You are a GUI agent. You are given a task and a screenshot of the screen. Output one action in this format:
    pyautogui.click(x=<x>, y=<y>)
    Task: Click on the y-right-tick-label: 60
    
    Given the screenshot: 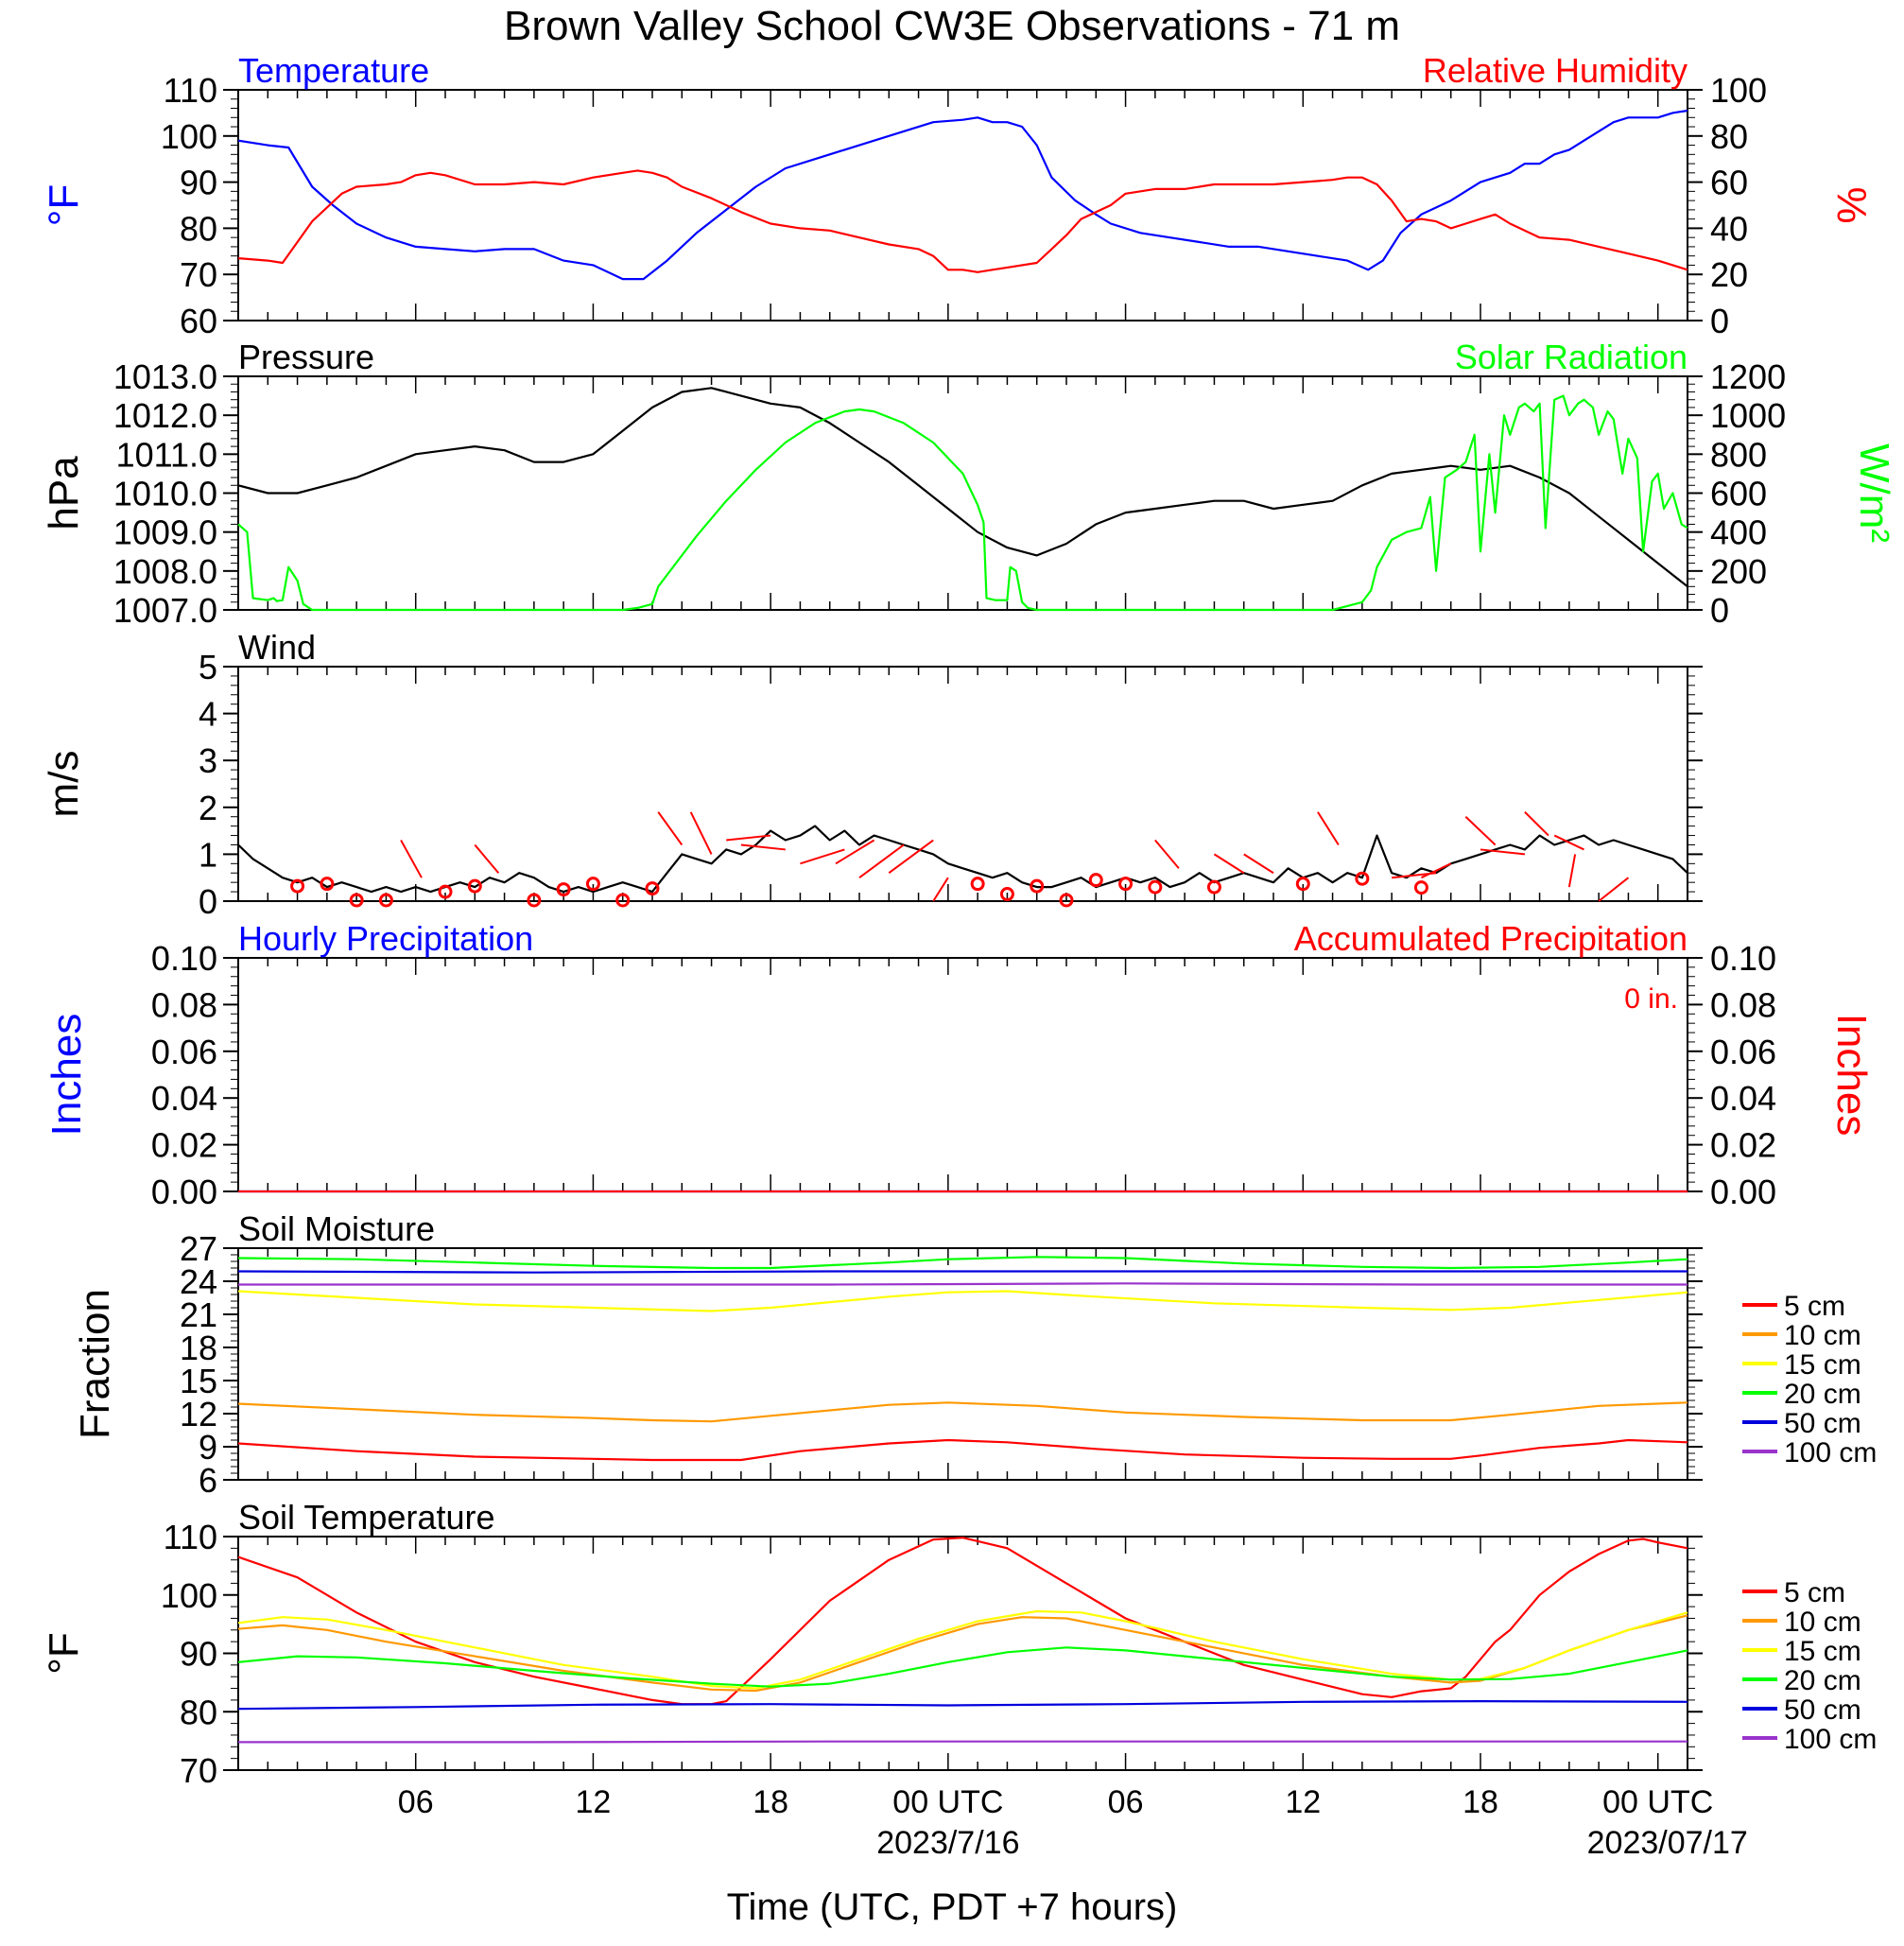 What is the action you would take?
    pyautogui.click(x=1729, y=183)
    